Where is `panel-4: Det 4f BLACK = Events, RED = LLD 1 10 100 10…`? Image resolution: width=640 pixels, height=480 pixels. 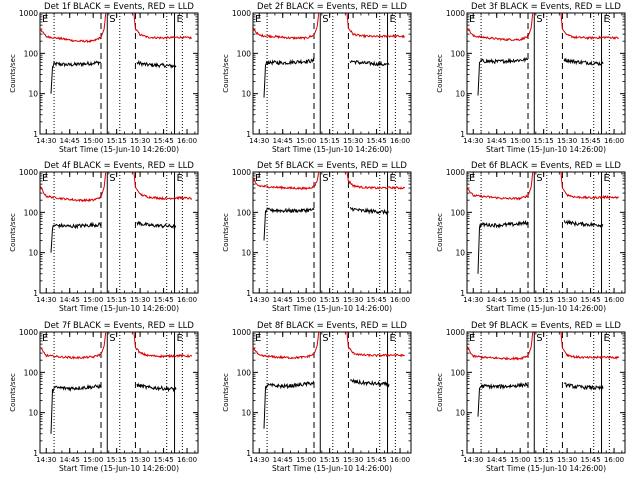
panel-4: Det 4f BLACK = Events, RED = LLD 1 10 100 10… is located at coordinates (104, 237).